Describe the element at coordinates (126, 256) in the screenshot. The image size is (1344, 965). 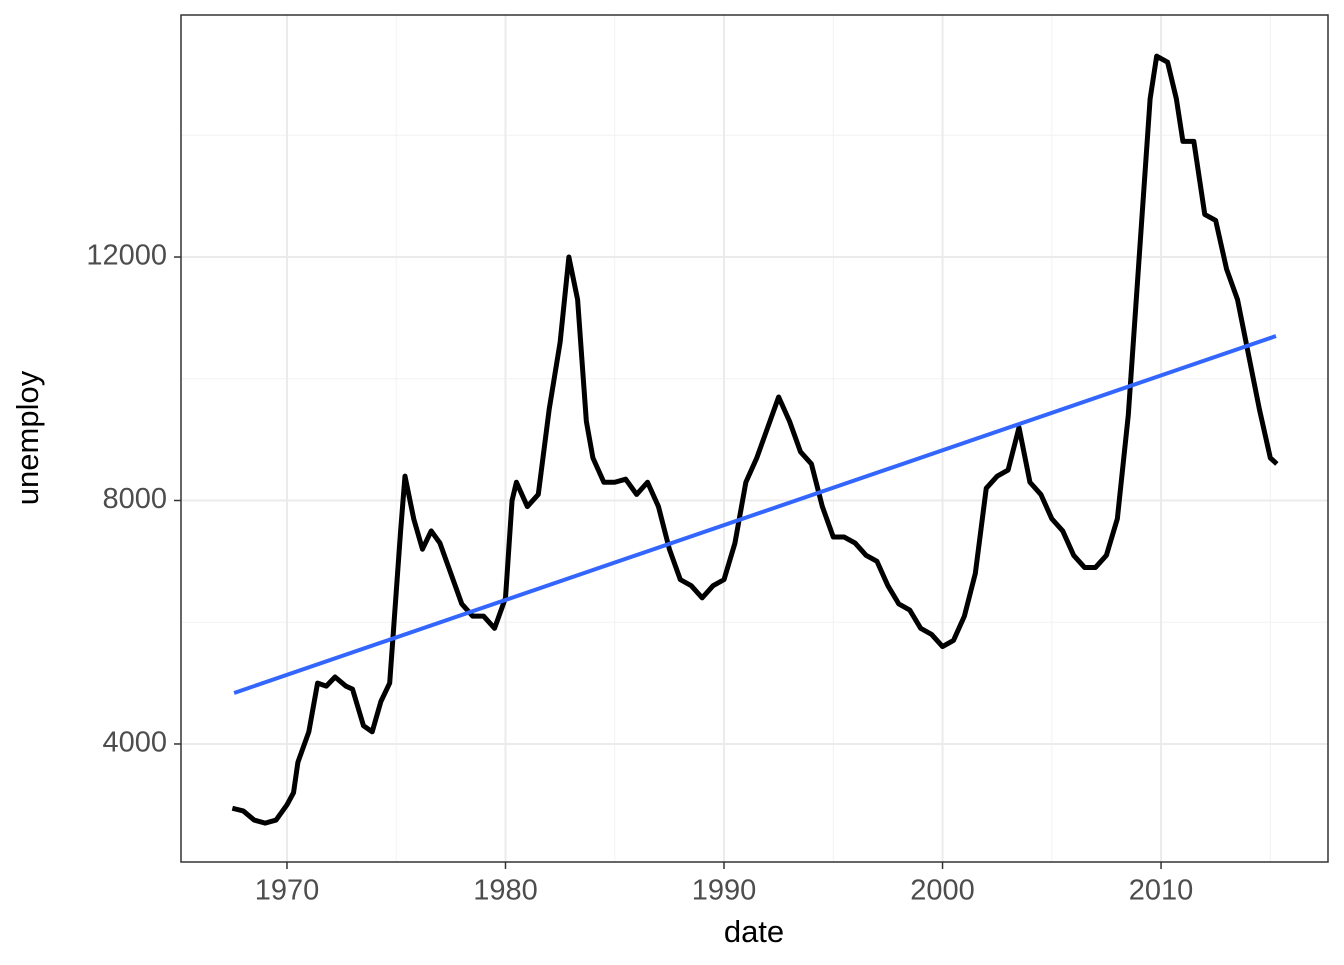
I see `y-tick-label: 12000` at that location.